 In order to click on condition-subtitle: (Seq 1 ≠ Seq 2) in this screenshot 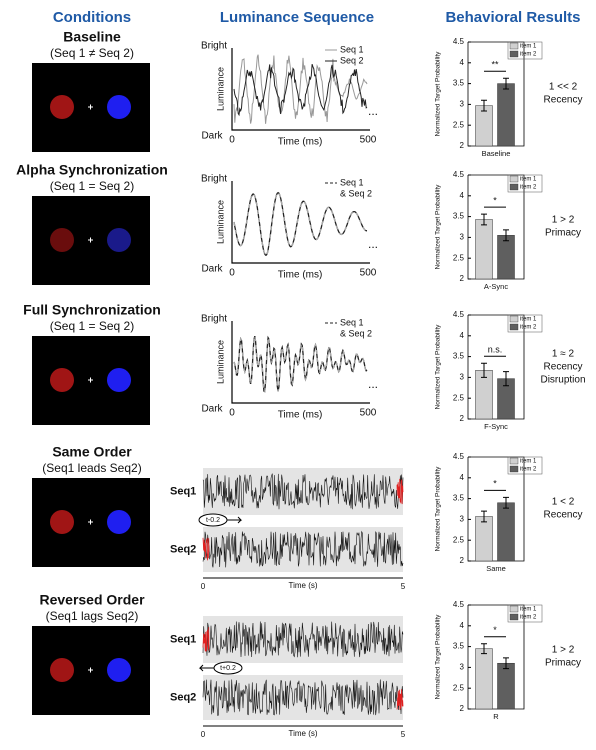, I will do `click(92, 53)`.